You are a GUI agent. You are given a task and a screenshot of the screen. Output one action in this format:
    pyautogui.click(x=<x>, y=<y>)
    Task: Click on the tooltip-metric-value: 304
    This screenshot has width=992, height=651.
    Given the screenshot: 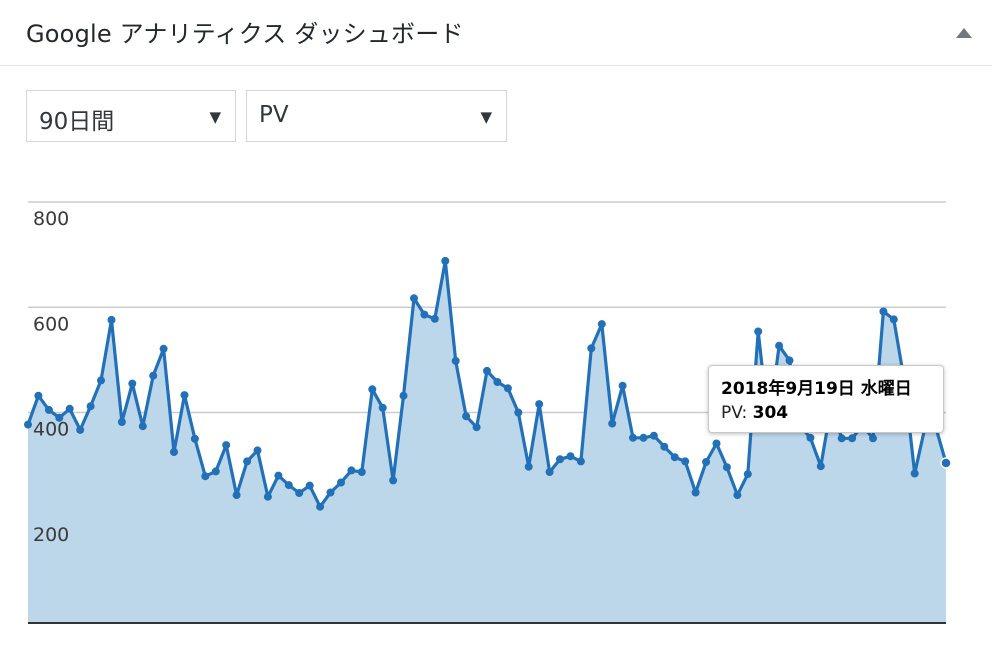 What is the action you would take?
    pyautogui.click(x=770, y=413)
    